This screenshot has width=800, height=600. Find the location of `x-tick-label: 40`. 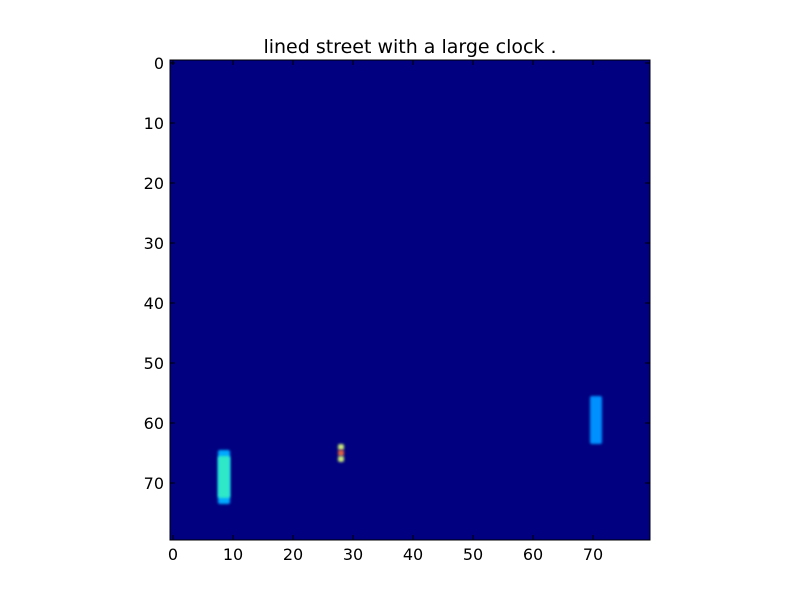

x-tick-label: 40 is located at coordinates (413, 554).